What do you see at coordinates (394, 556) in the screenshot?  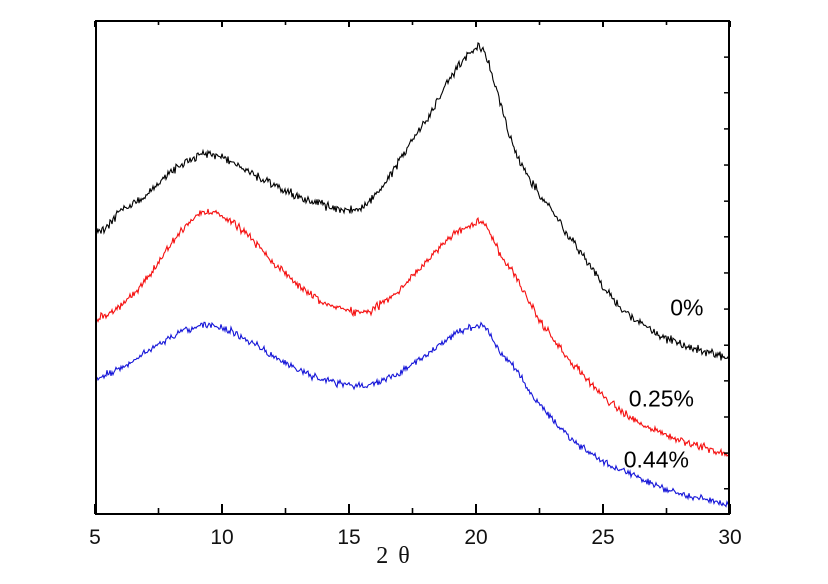 I see `x-axis-title: 2 θ` at bounding box center [394, 556].